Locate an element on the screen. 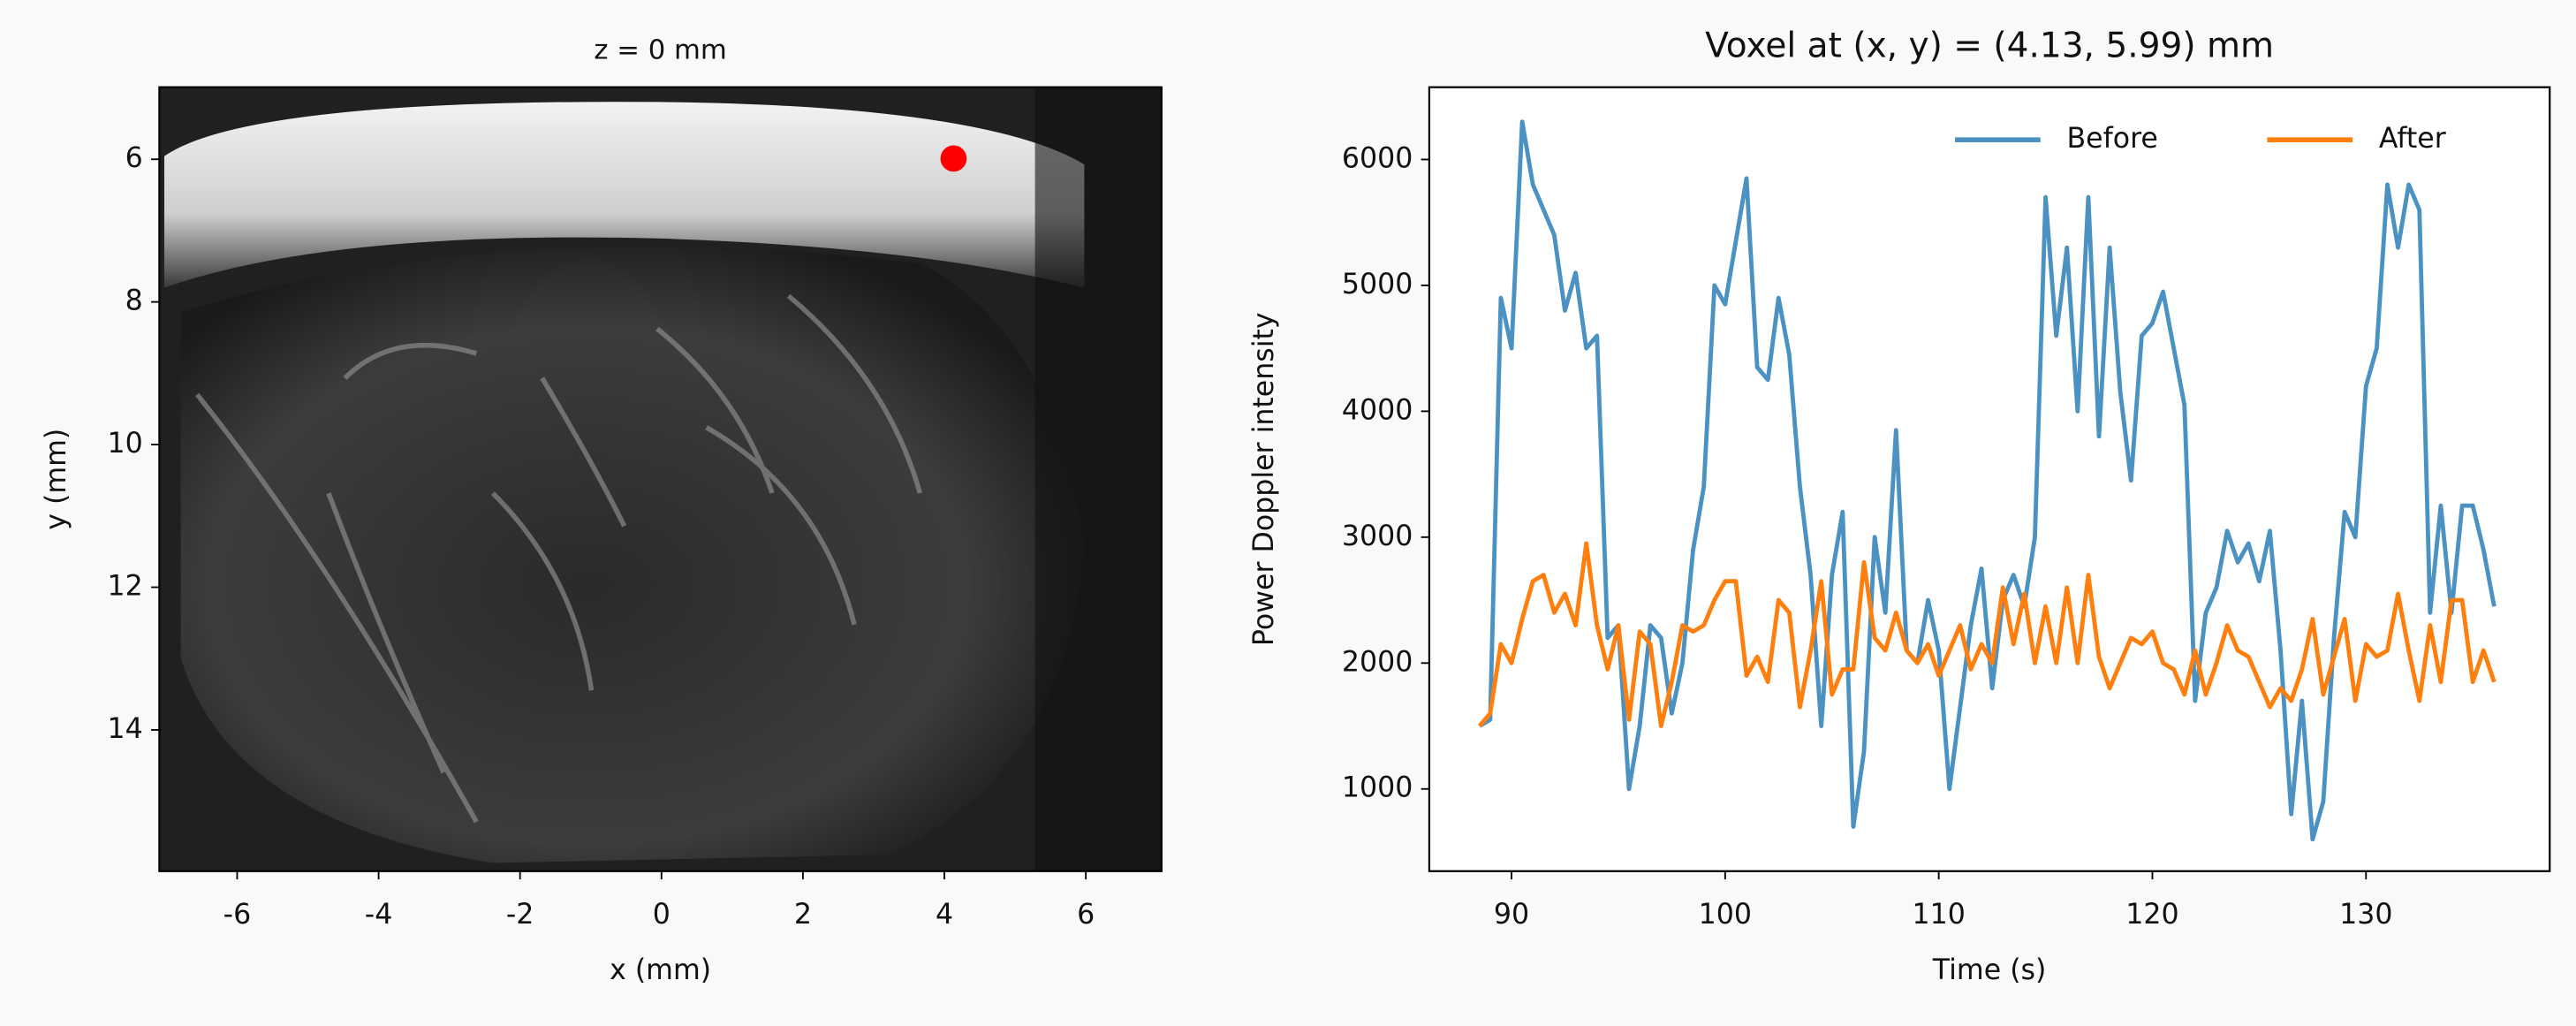 The image size is (2576, 1026). x-tick-label: 100 is located at coordinates (1726, 915).